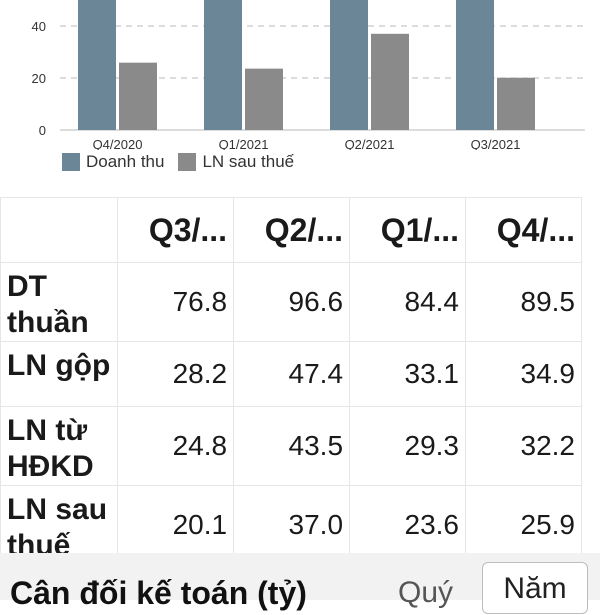 The width and height of the screenshot is (600, 615). What do you see at coordinates (59, 446) in the screenshot?
I see `row-label: LN từ HĐKD` at bounding box center [59, 446].